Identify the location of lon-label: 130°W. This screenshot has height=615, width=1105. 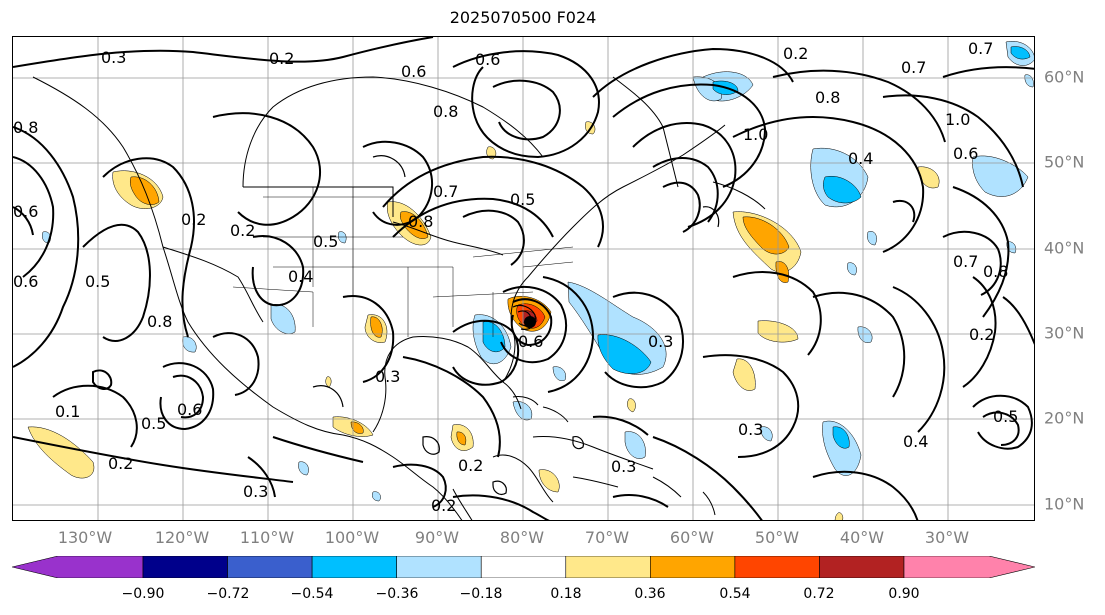
(85, 537).